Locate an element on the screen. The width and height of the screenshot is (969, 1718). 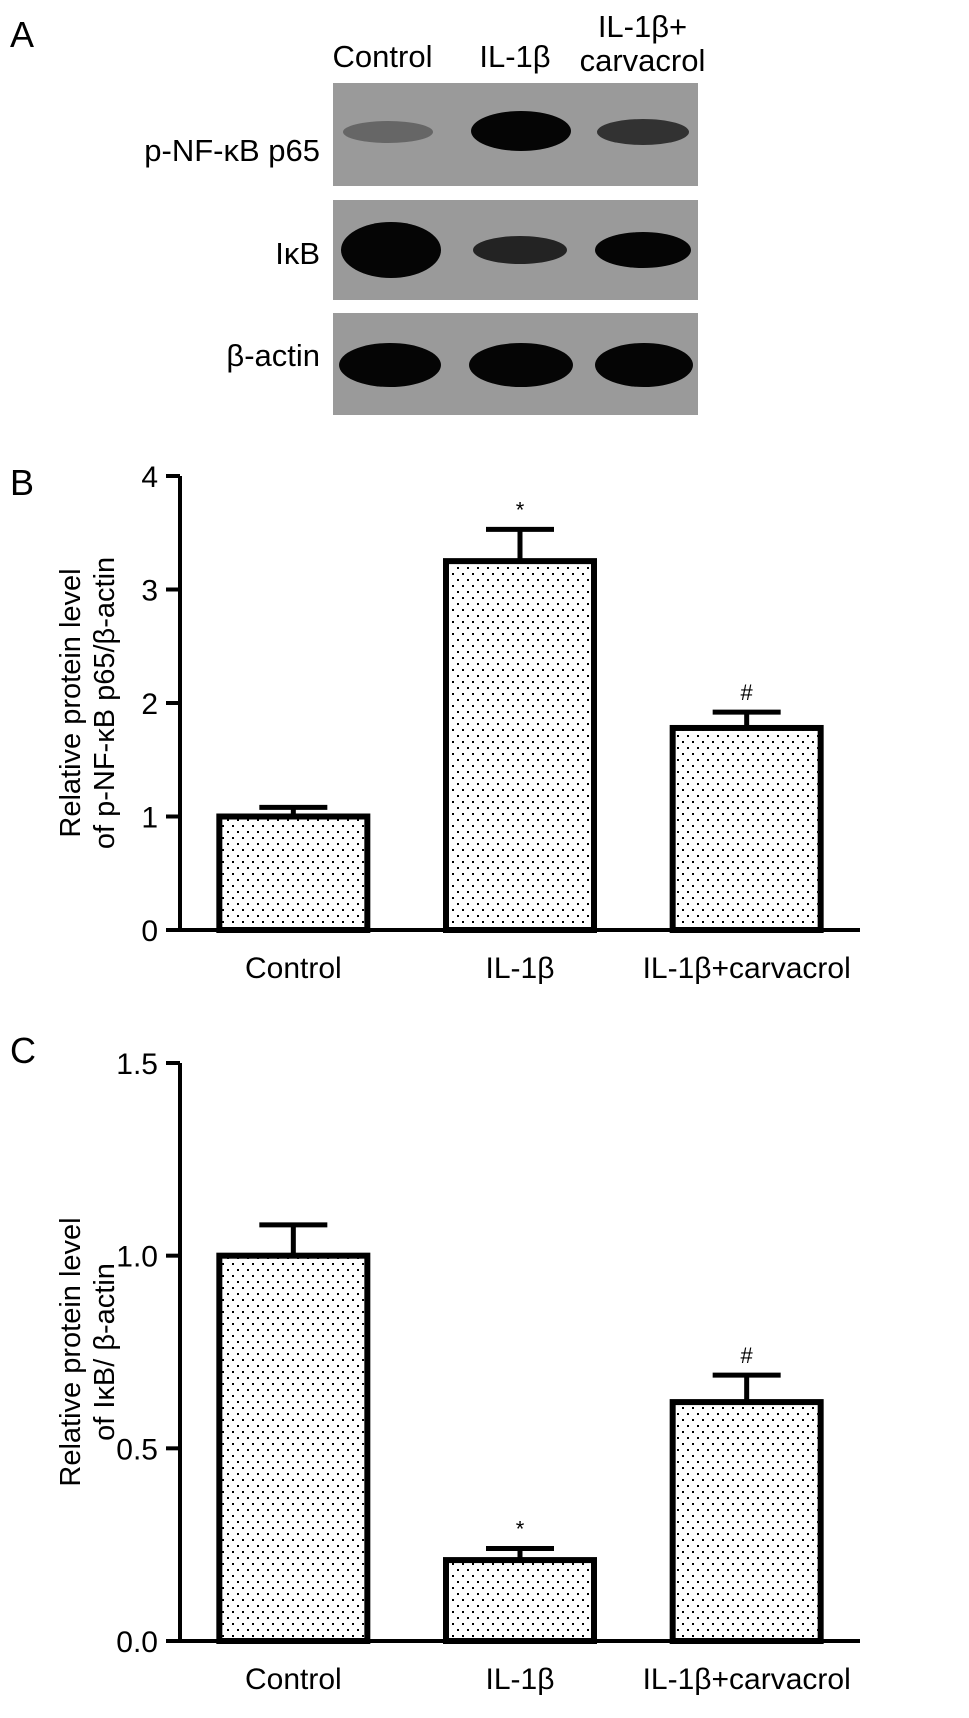
c-ylabel-line: Relative protein level is located at coordinates (71, 1351).